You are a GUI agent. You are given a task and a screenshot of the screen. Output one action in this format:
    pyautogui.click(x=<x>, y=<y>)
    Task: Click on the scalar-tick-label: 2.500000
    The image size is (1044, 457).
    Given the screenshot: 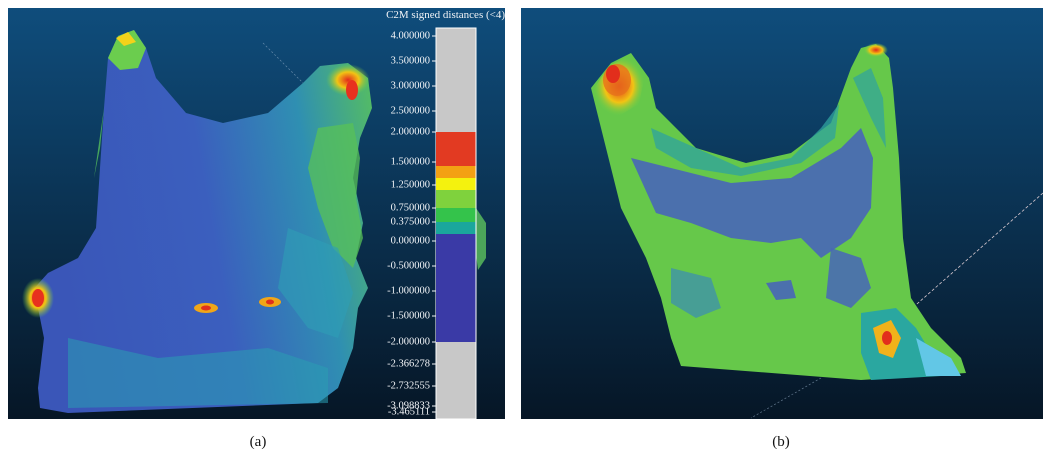 What is the action you would take?
    pyautogui.click(x=413, y=111)
    